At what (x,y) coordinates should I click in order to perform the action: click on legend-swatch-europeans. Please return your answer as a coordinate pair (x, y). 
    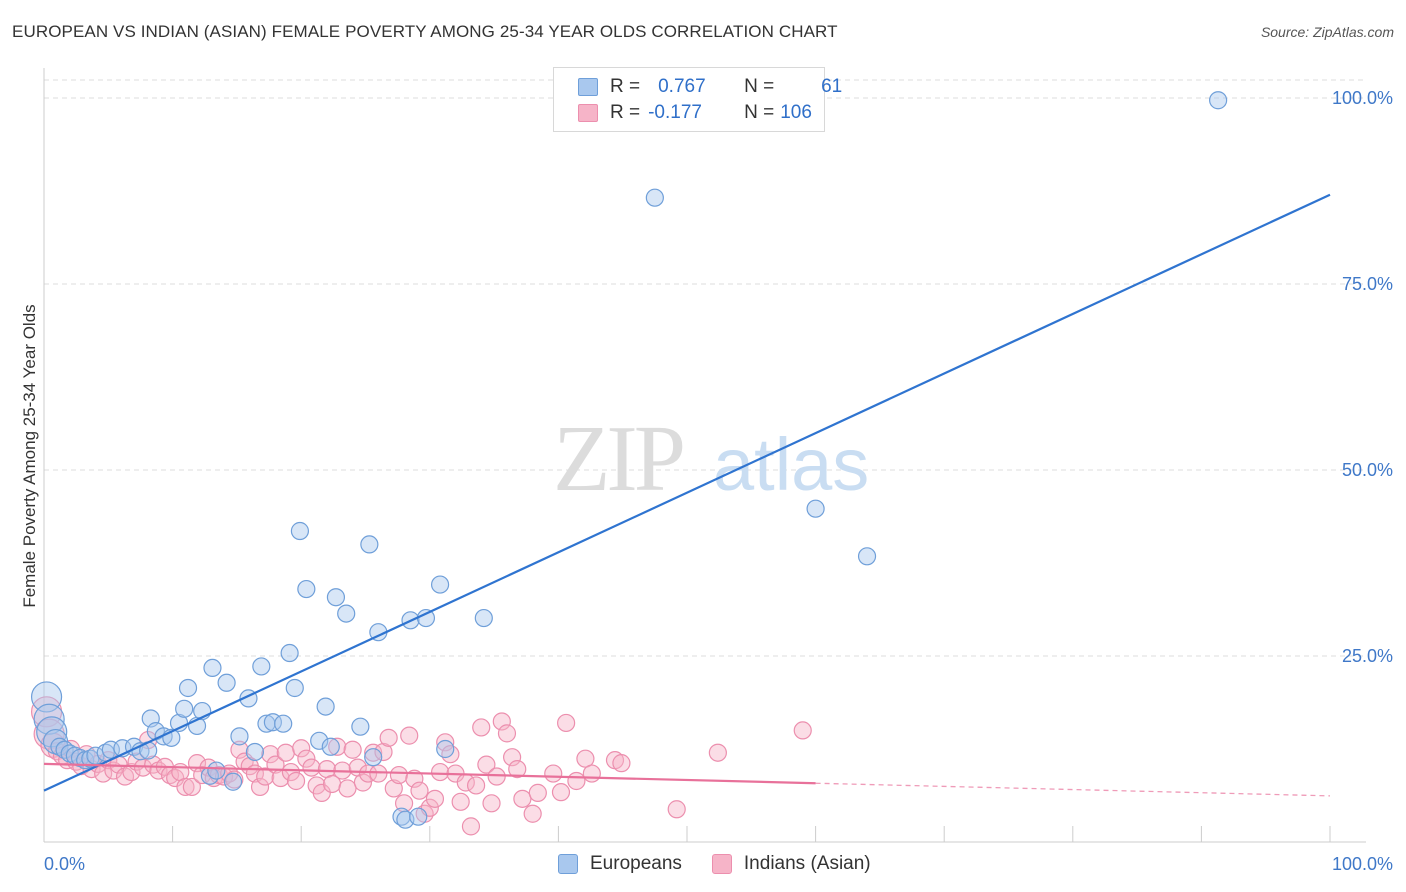
    Looking at the image, I should click on (588, 87).